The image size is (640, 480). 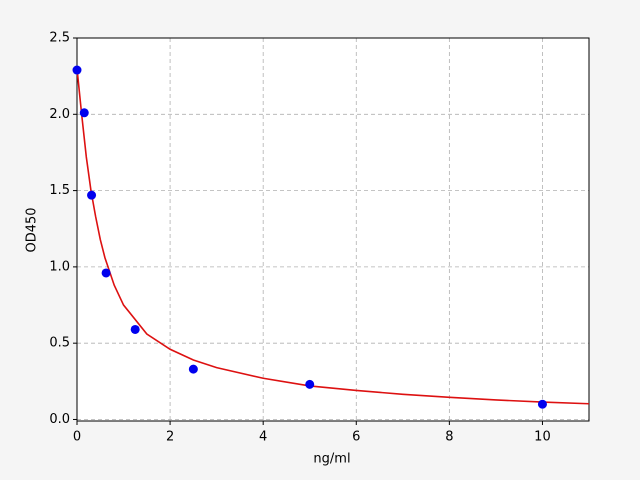 I want to click on y-tick-label: 0.0, so click(x=59, y=419).